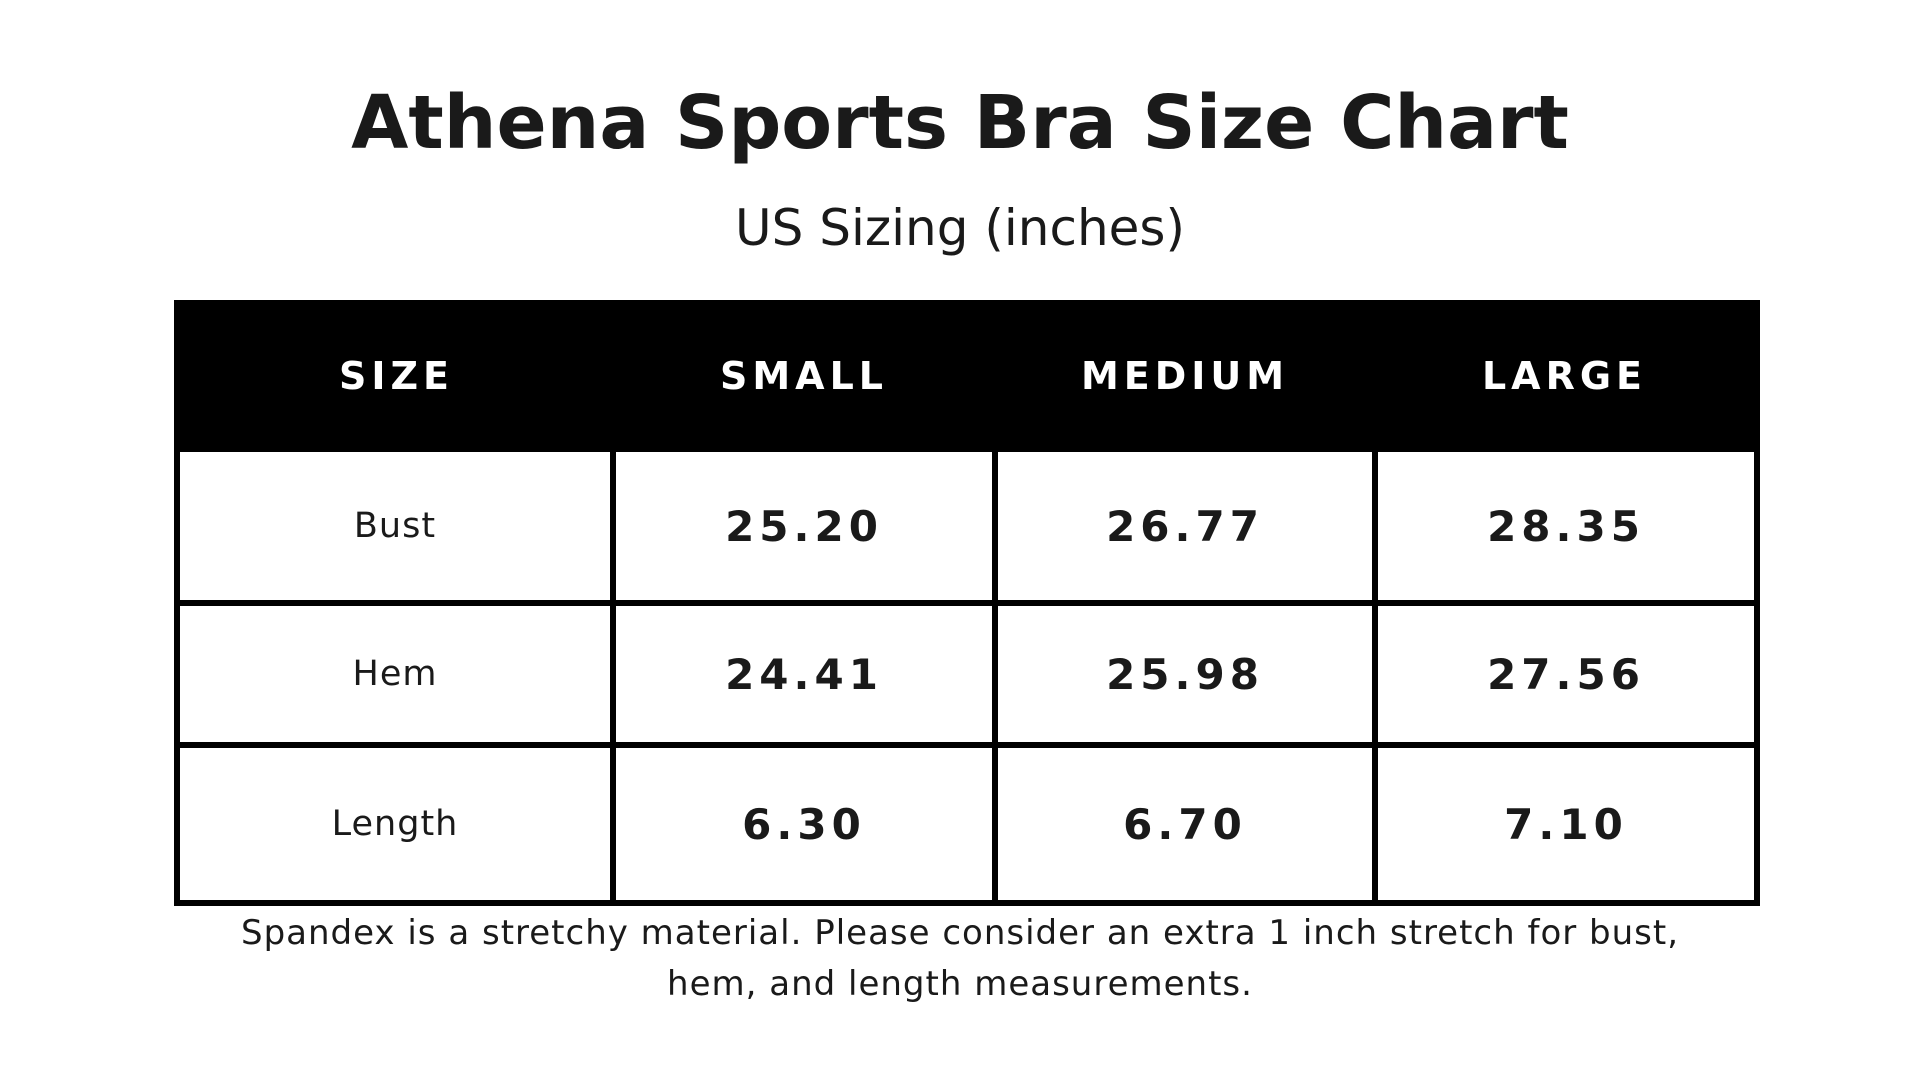 The image size is (1920, 1080). What do you see at coordinates (804, 824) in the screenshot?
I see `length-small-value: 6.30` at bounding box center [804, 824].